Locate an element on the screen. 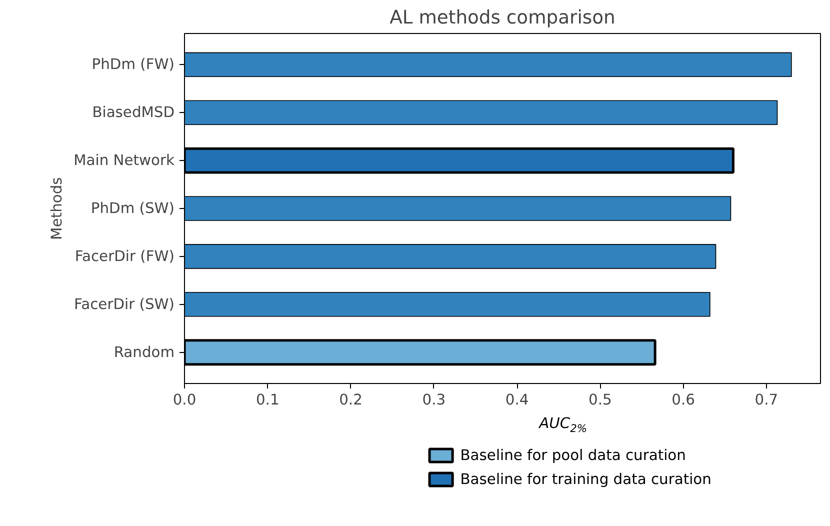 The width and height of the screenshot is (830, 526). x-tick-label: 0.4 is located at coordinates (517, 400).